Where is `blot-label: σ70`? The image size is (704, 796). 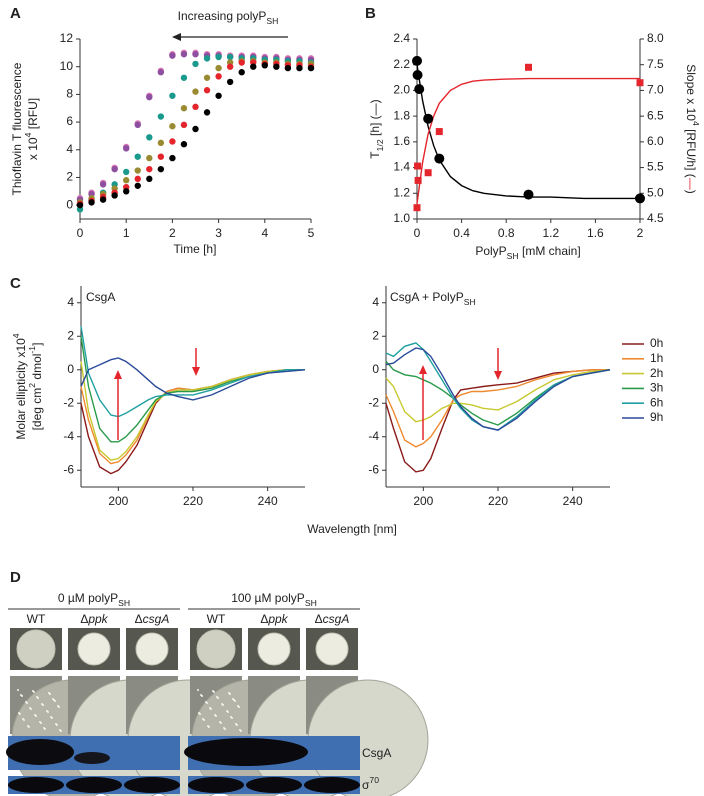
blot-label: σ70 is located at coordinates (370, 783).